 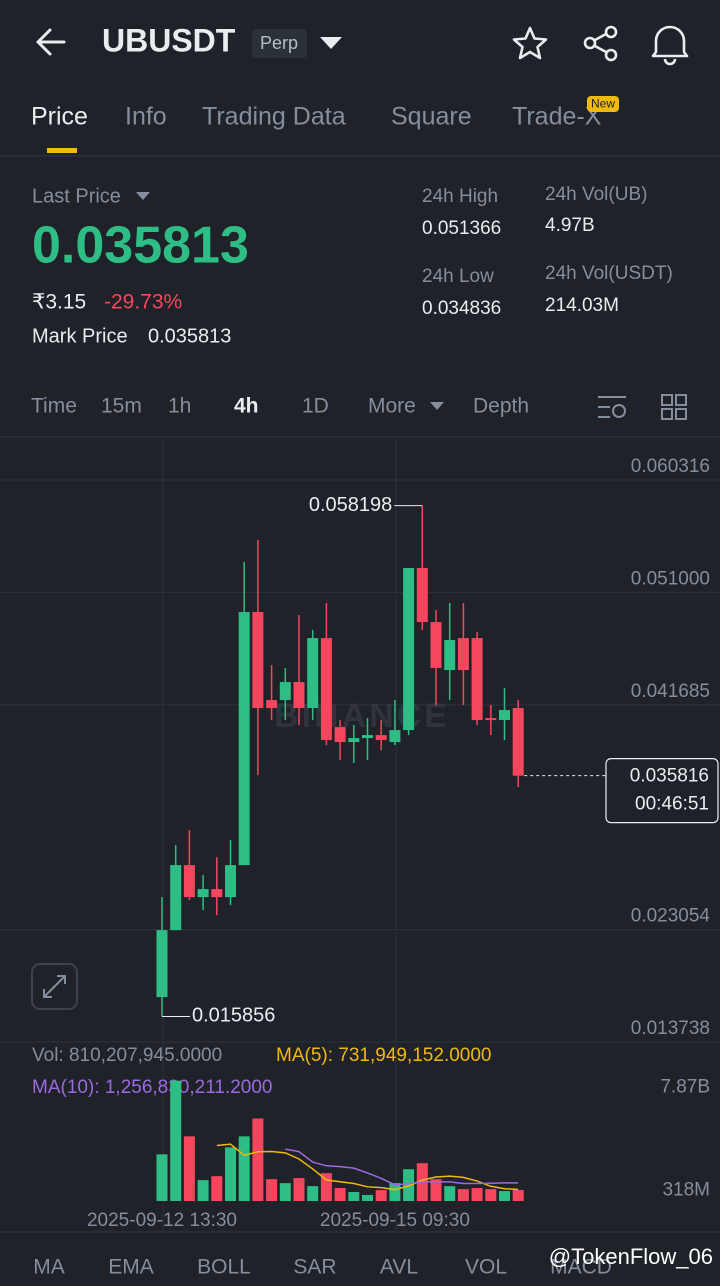 I want to click on interval: 4h, so click(x=246, y=406).